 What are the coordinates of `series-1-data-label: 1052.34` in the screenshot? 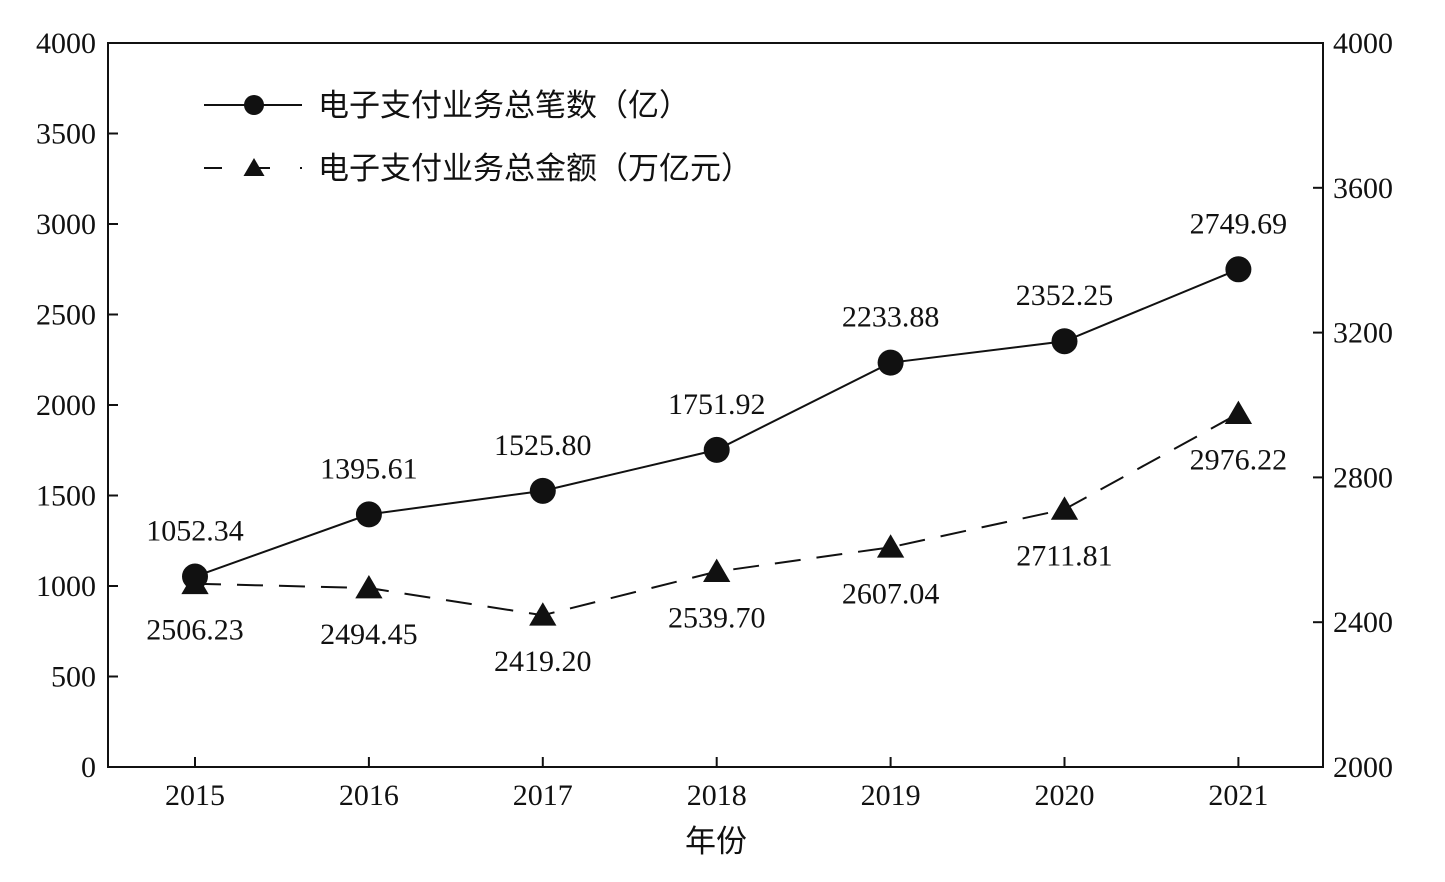 It's located at (195, 531).